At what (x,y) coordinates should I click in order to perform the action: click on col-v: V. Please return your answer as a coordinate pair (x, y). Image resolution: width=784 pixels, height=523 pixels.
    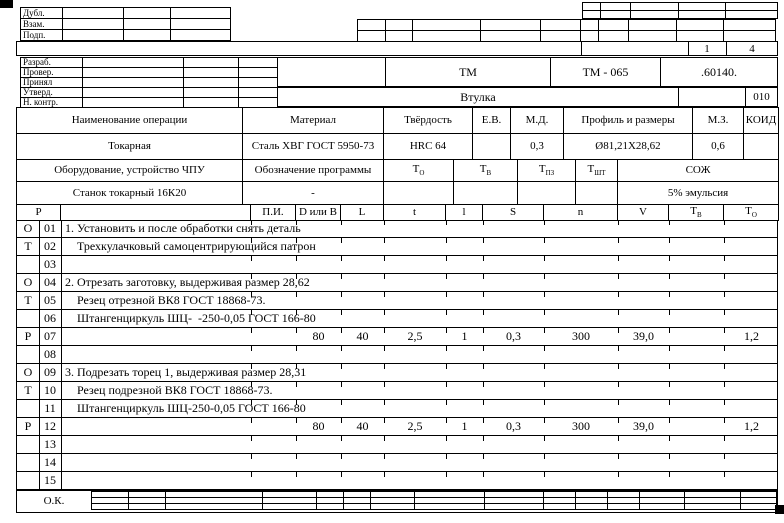
    Looking at the image, I should click on (643, 212).